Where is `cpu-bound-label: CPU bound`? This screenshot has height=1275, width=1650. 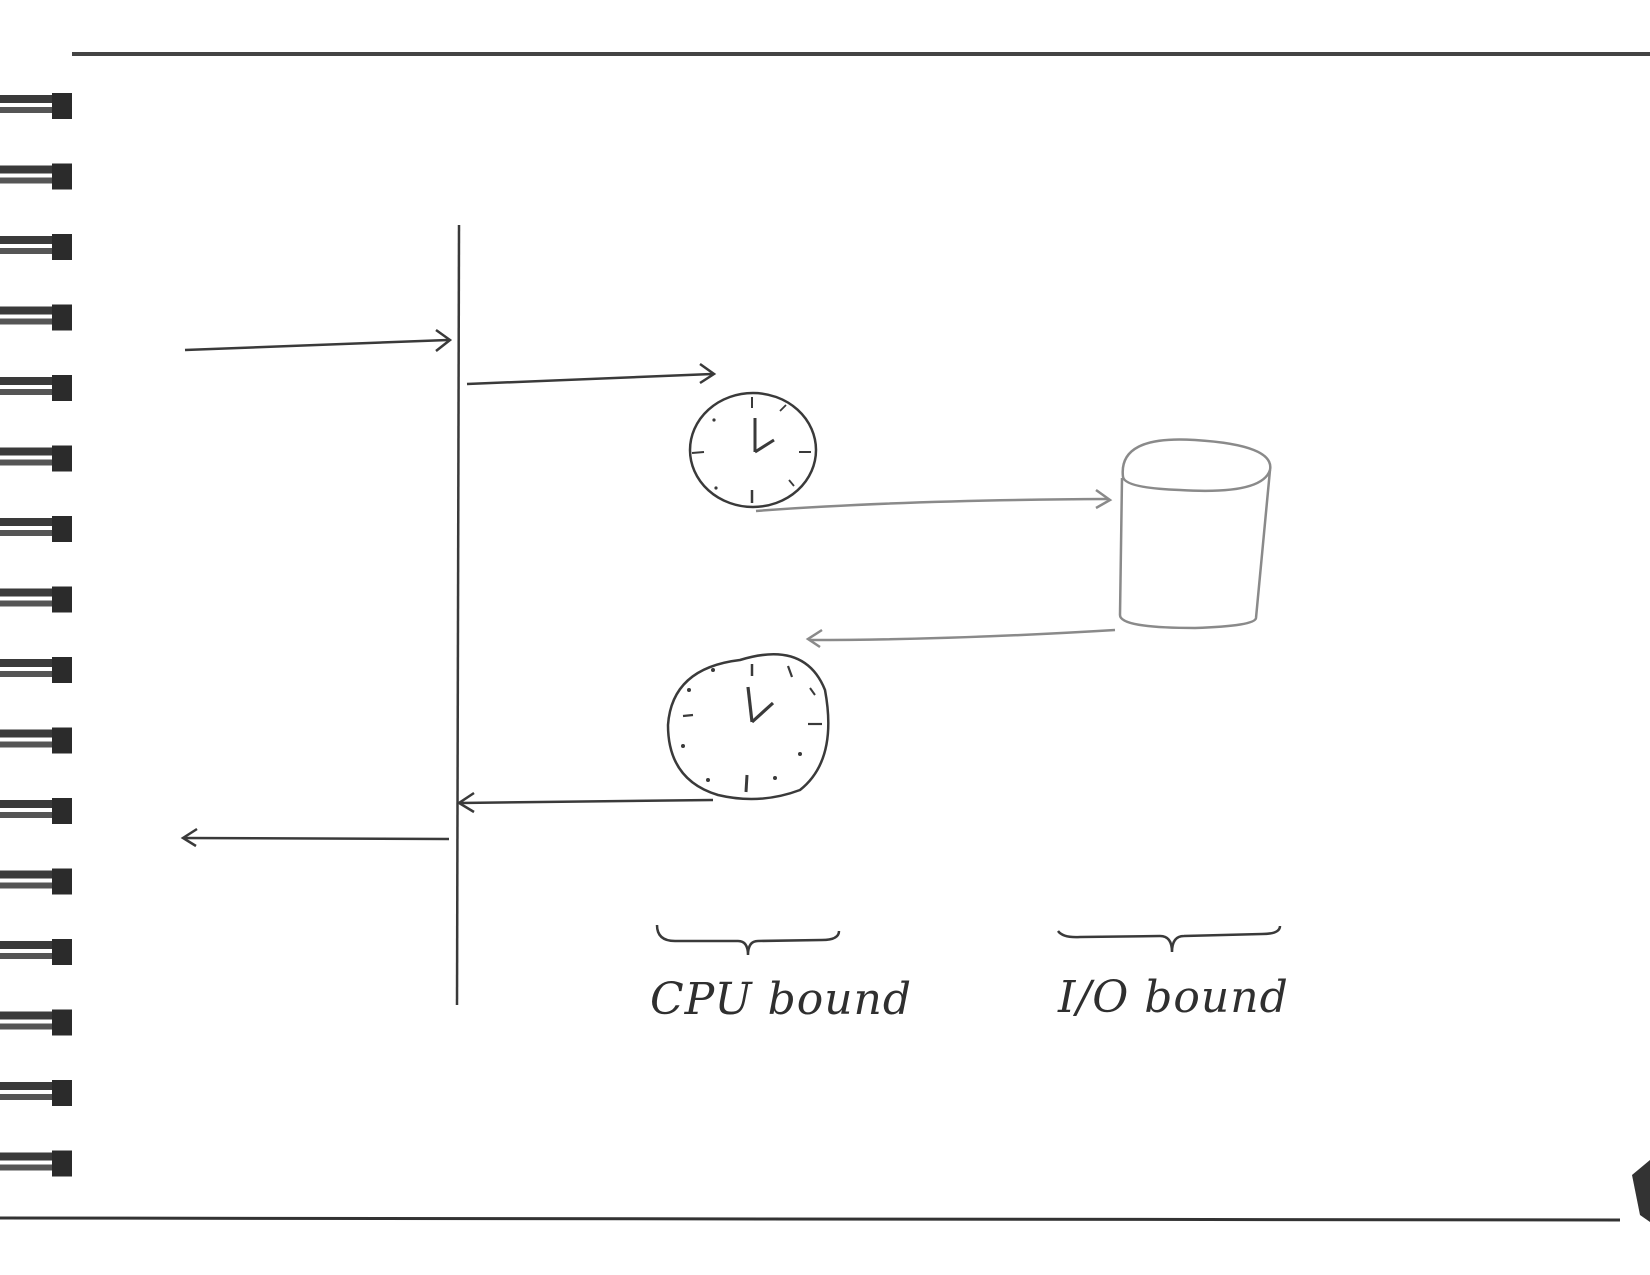 cpu-bound-label: CPU bound is located at coordinates (781, 999).